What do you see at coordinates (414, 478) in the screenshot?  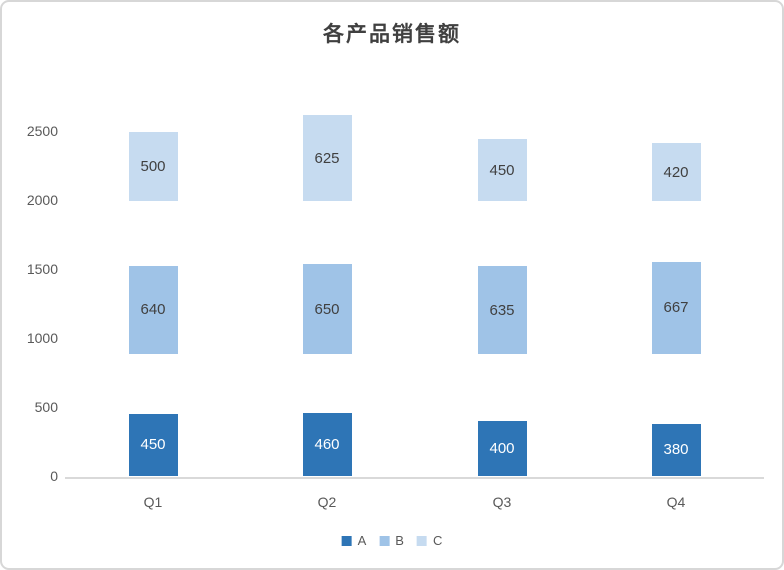 I see `x-axis-line` at bounding box center [414, 478].